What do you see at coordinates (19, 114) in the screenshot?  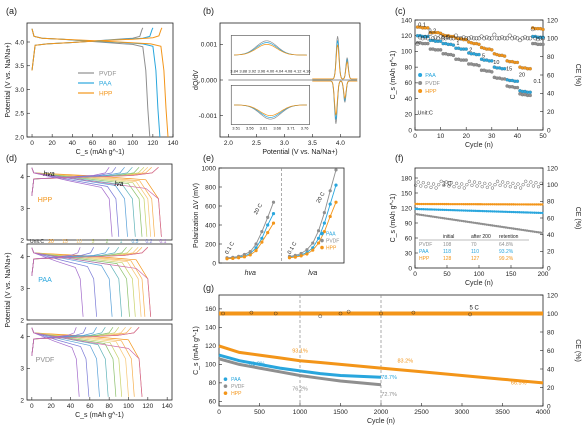 I see `panel-a-y-tick-label: 2.5` at bounding box center [19, 114].